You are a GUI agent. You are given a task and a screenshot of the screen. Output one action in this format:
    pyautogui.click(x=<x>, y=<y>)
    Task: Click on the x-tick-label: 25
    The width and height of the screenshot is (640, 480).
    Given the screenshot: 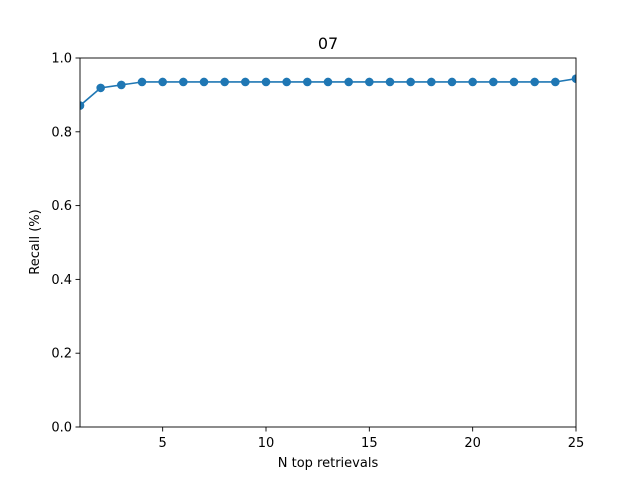 What is the action you would take?
    pyautogui.click(x=576, y=443)
    